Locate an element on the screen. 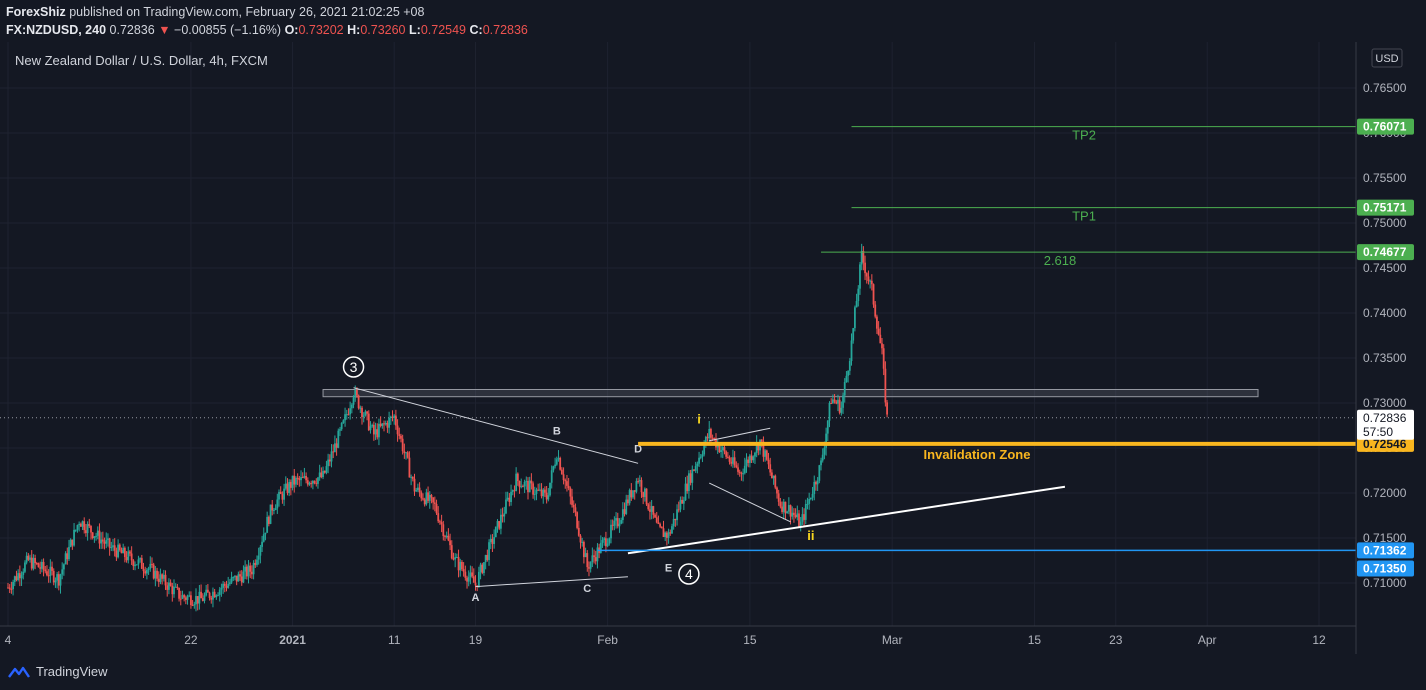 This screenshot has width=1426, height=690. tradingview-logo-icon is located at coordinates (19, 672).